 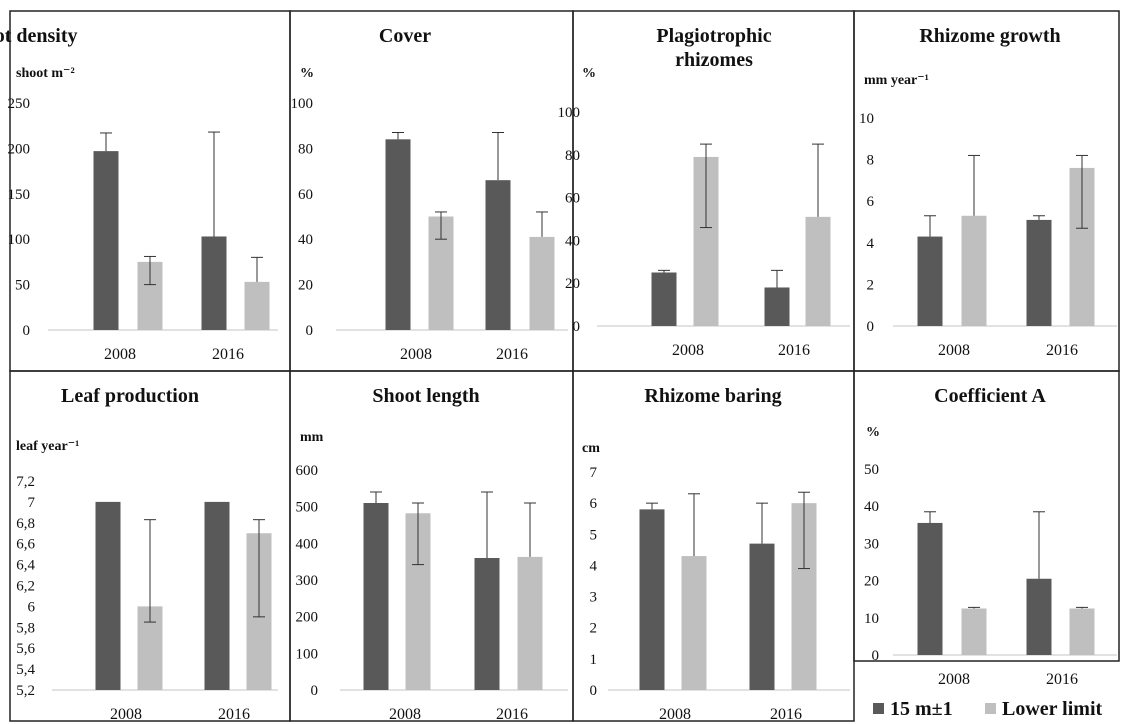 I want to click on legend-swatch-lower-limit, so click(x=990, y=708).